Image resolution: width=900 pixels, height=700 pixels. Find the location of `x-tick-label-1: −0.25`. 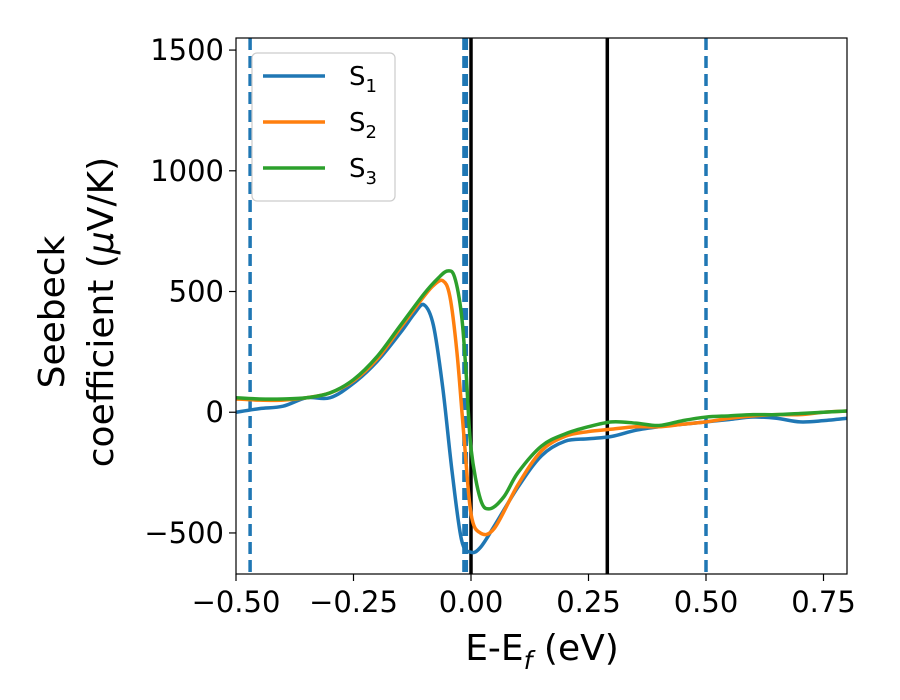

x-tick-label-1: −0.25 is located at coordinates (353, 602).